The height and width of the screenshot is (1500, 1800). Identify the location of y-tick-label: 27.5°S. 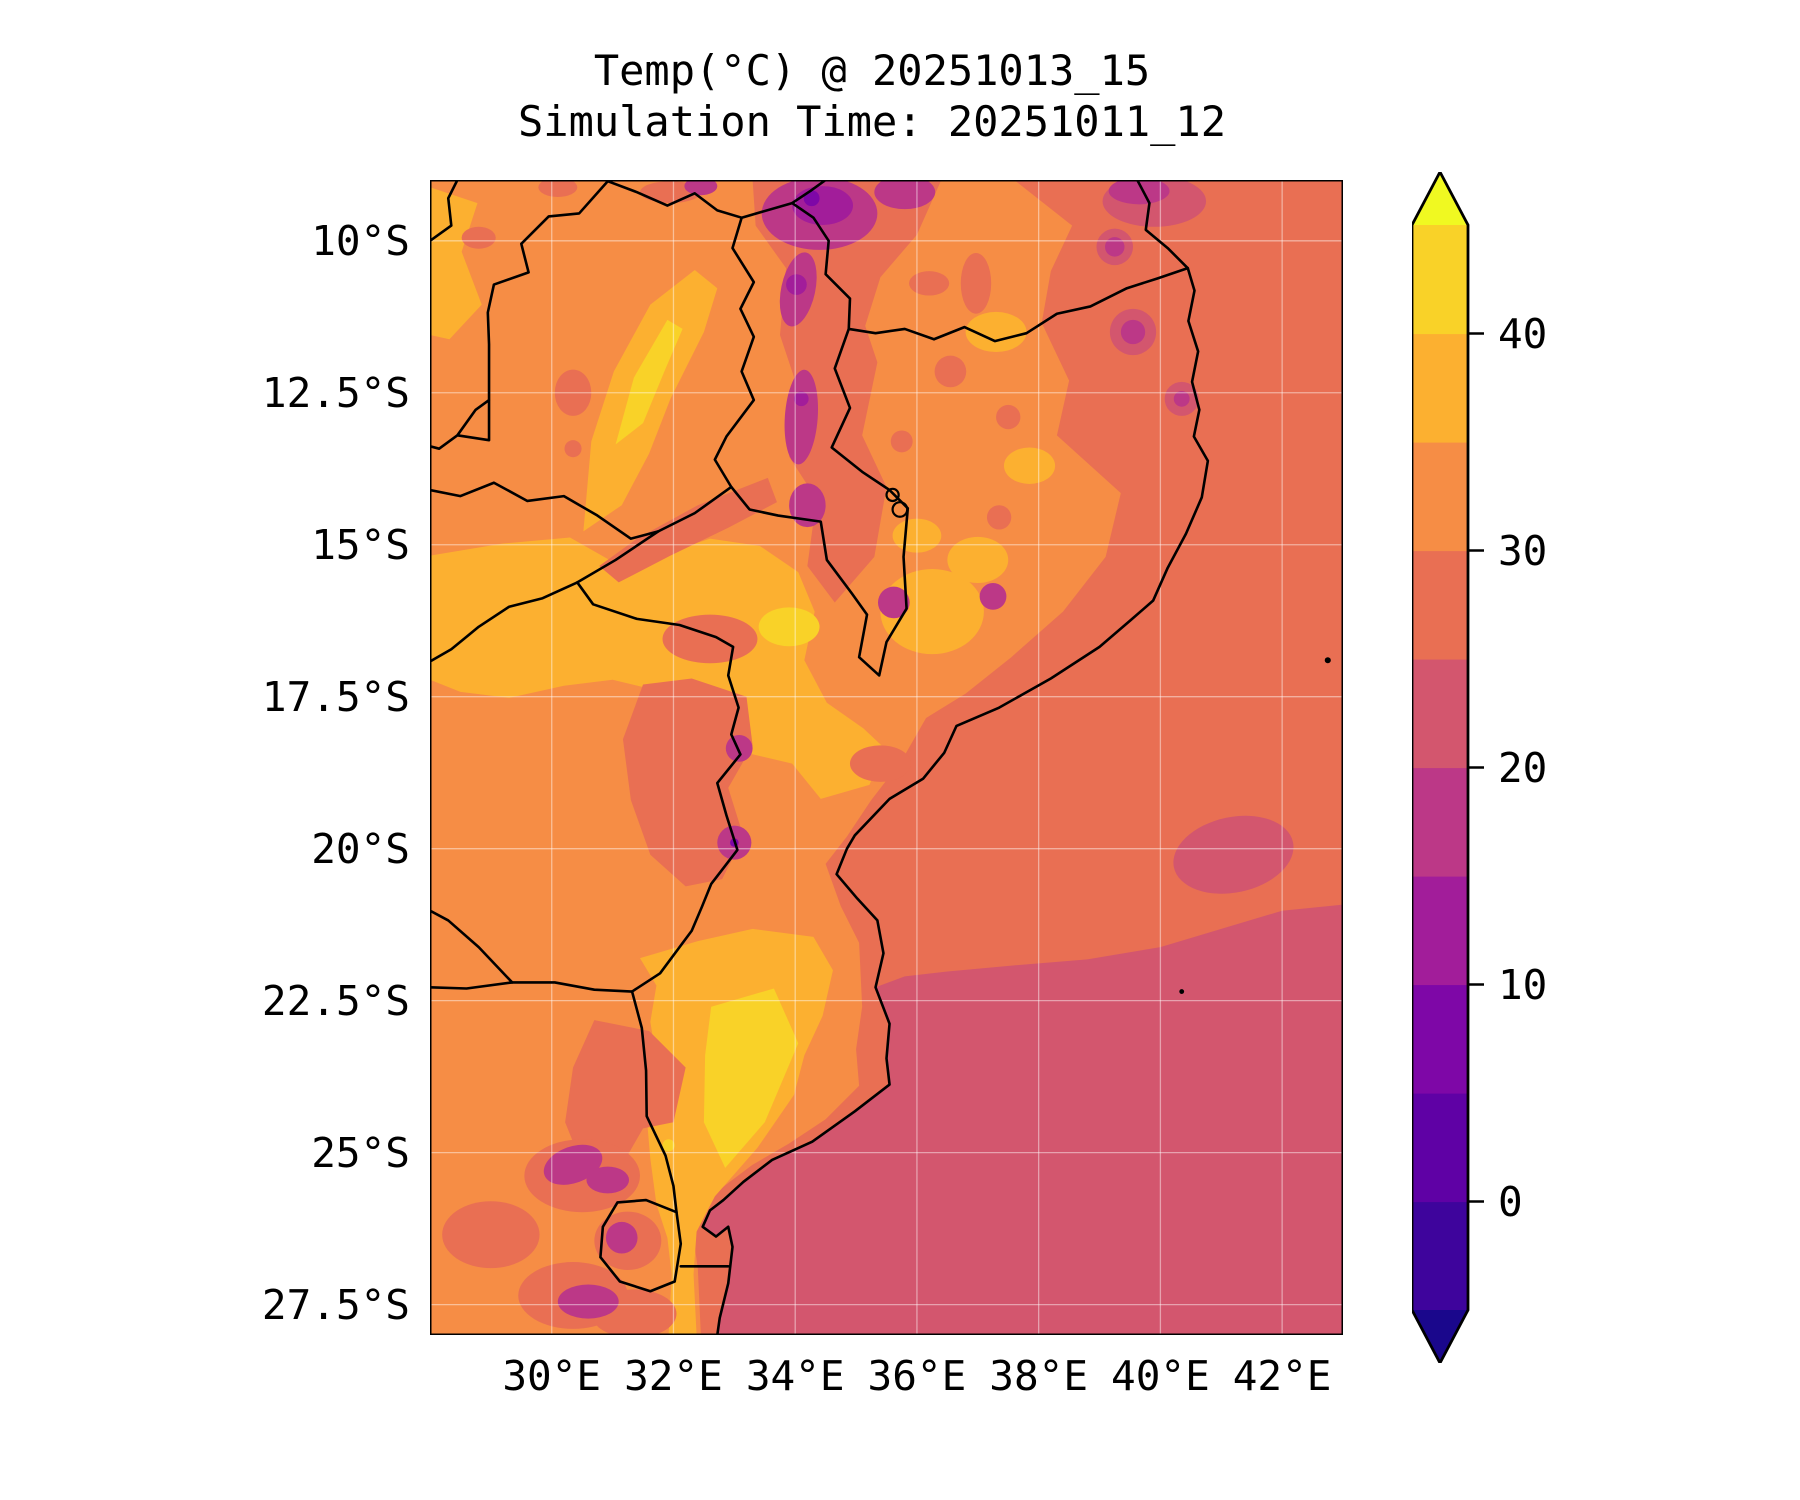
(335, 1304).